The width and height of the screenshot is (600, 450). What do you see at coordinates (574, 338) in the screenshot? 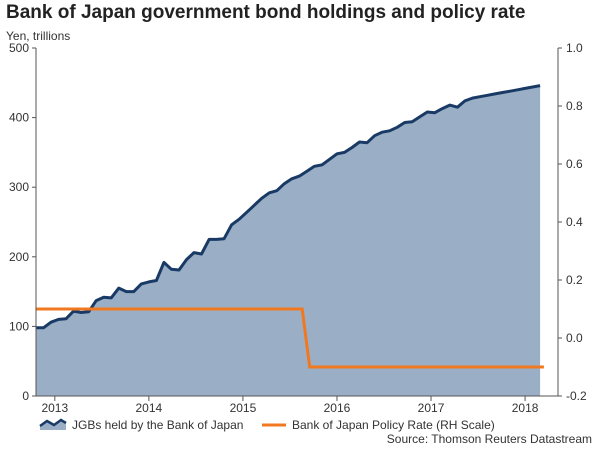
I see `y-right-tick-label: 0.0` at bounding box center [574, 338].